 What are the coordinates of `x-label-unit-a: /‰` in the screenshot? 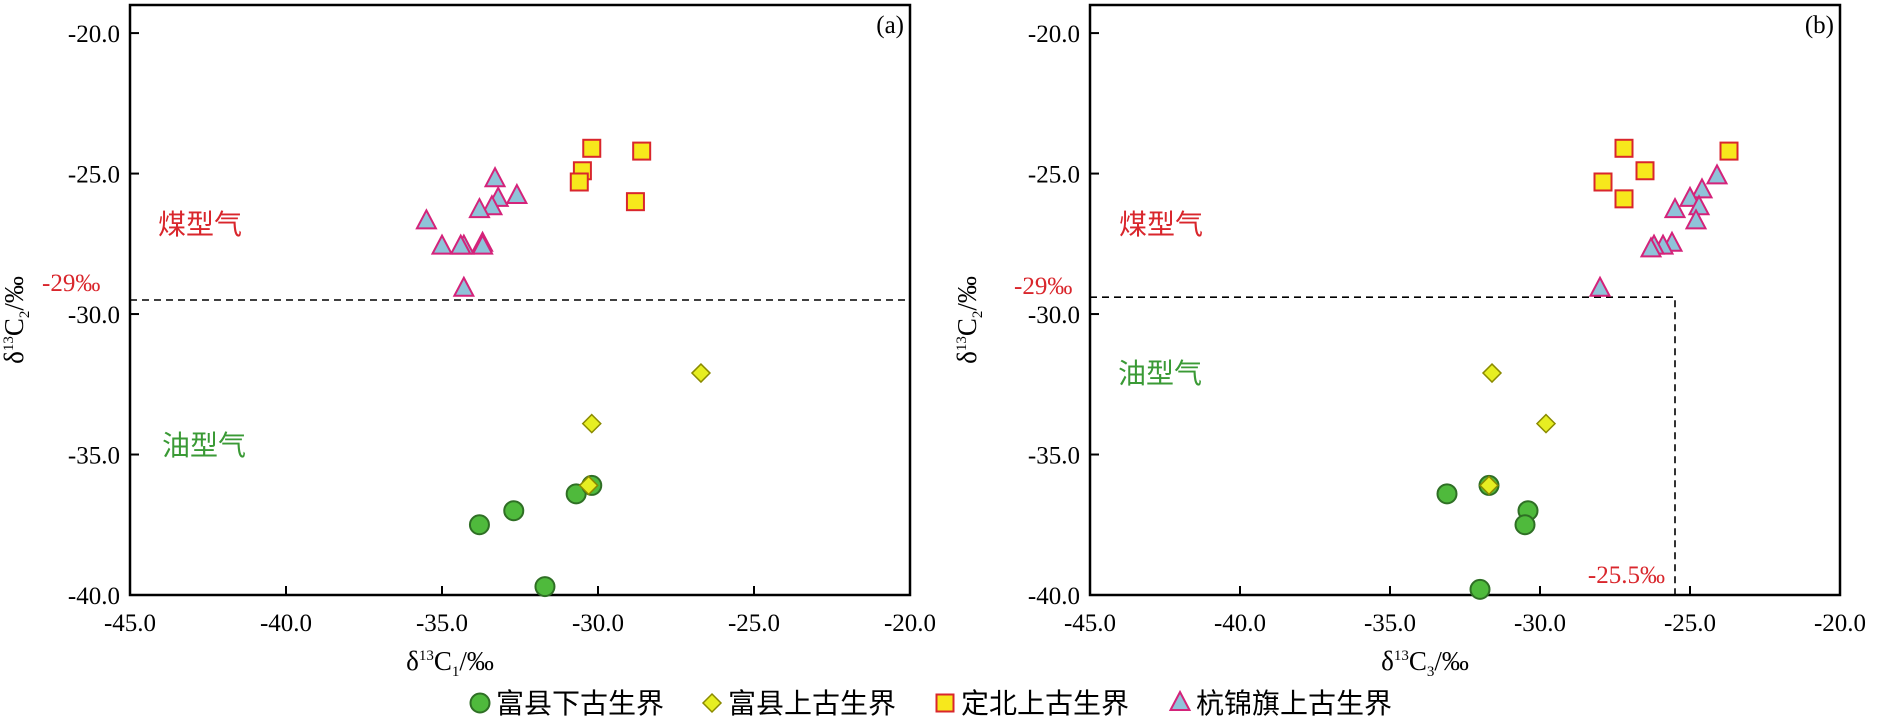 It's located at (476, 661).